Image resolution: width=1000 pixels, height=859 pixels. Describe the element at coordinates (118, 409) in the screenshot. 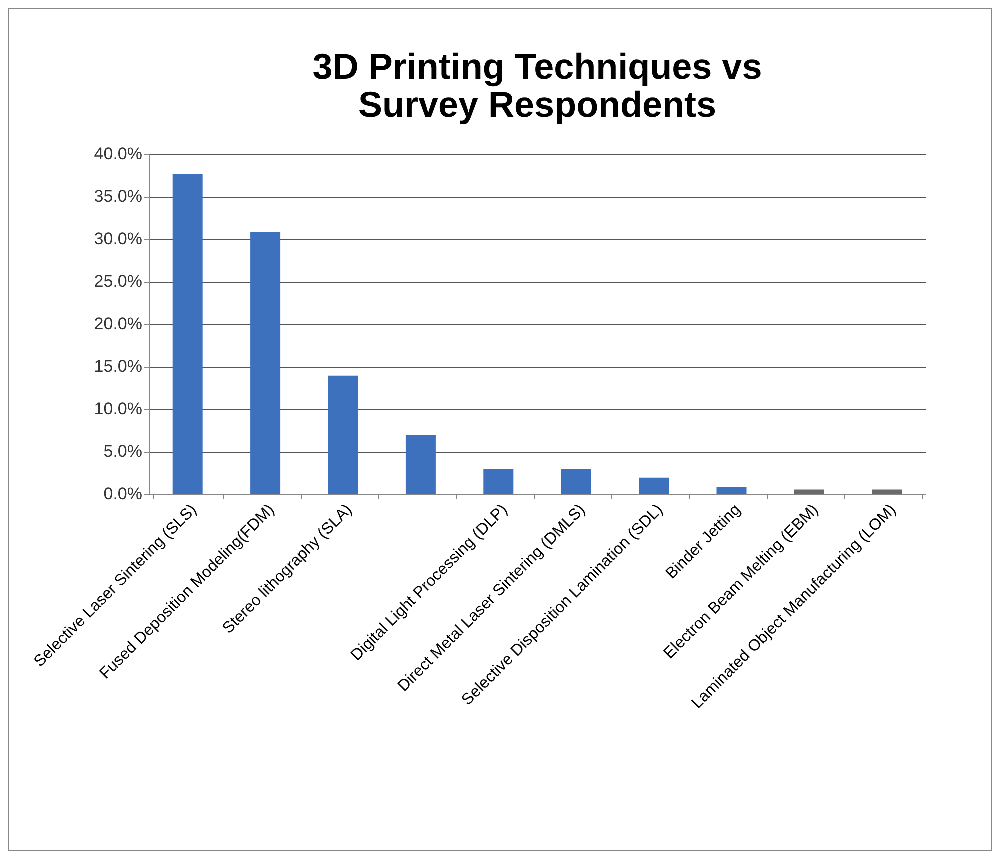

I see `y-tick-label: 10.0%` at that location.